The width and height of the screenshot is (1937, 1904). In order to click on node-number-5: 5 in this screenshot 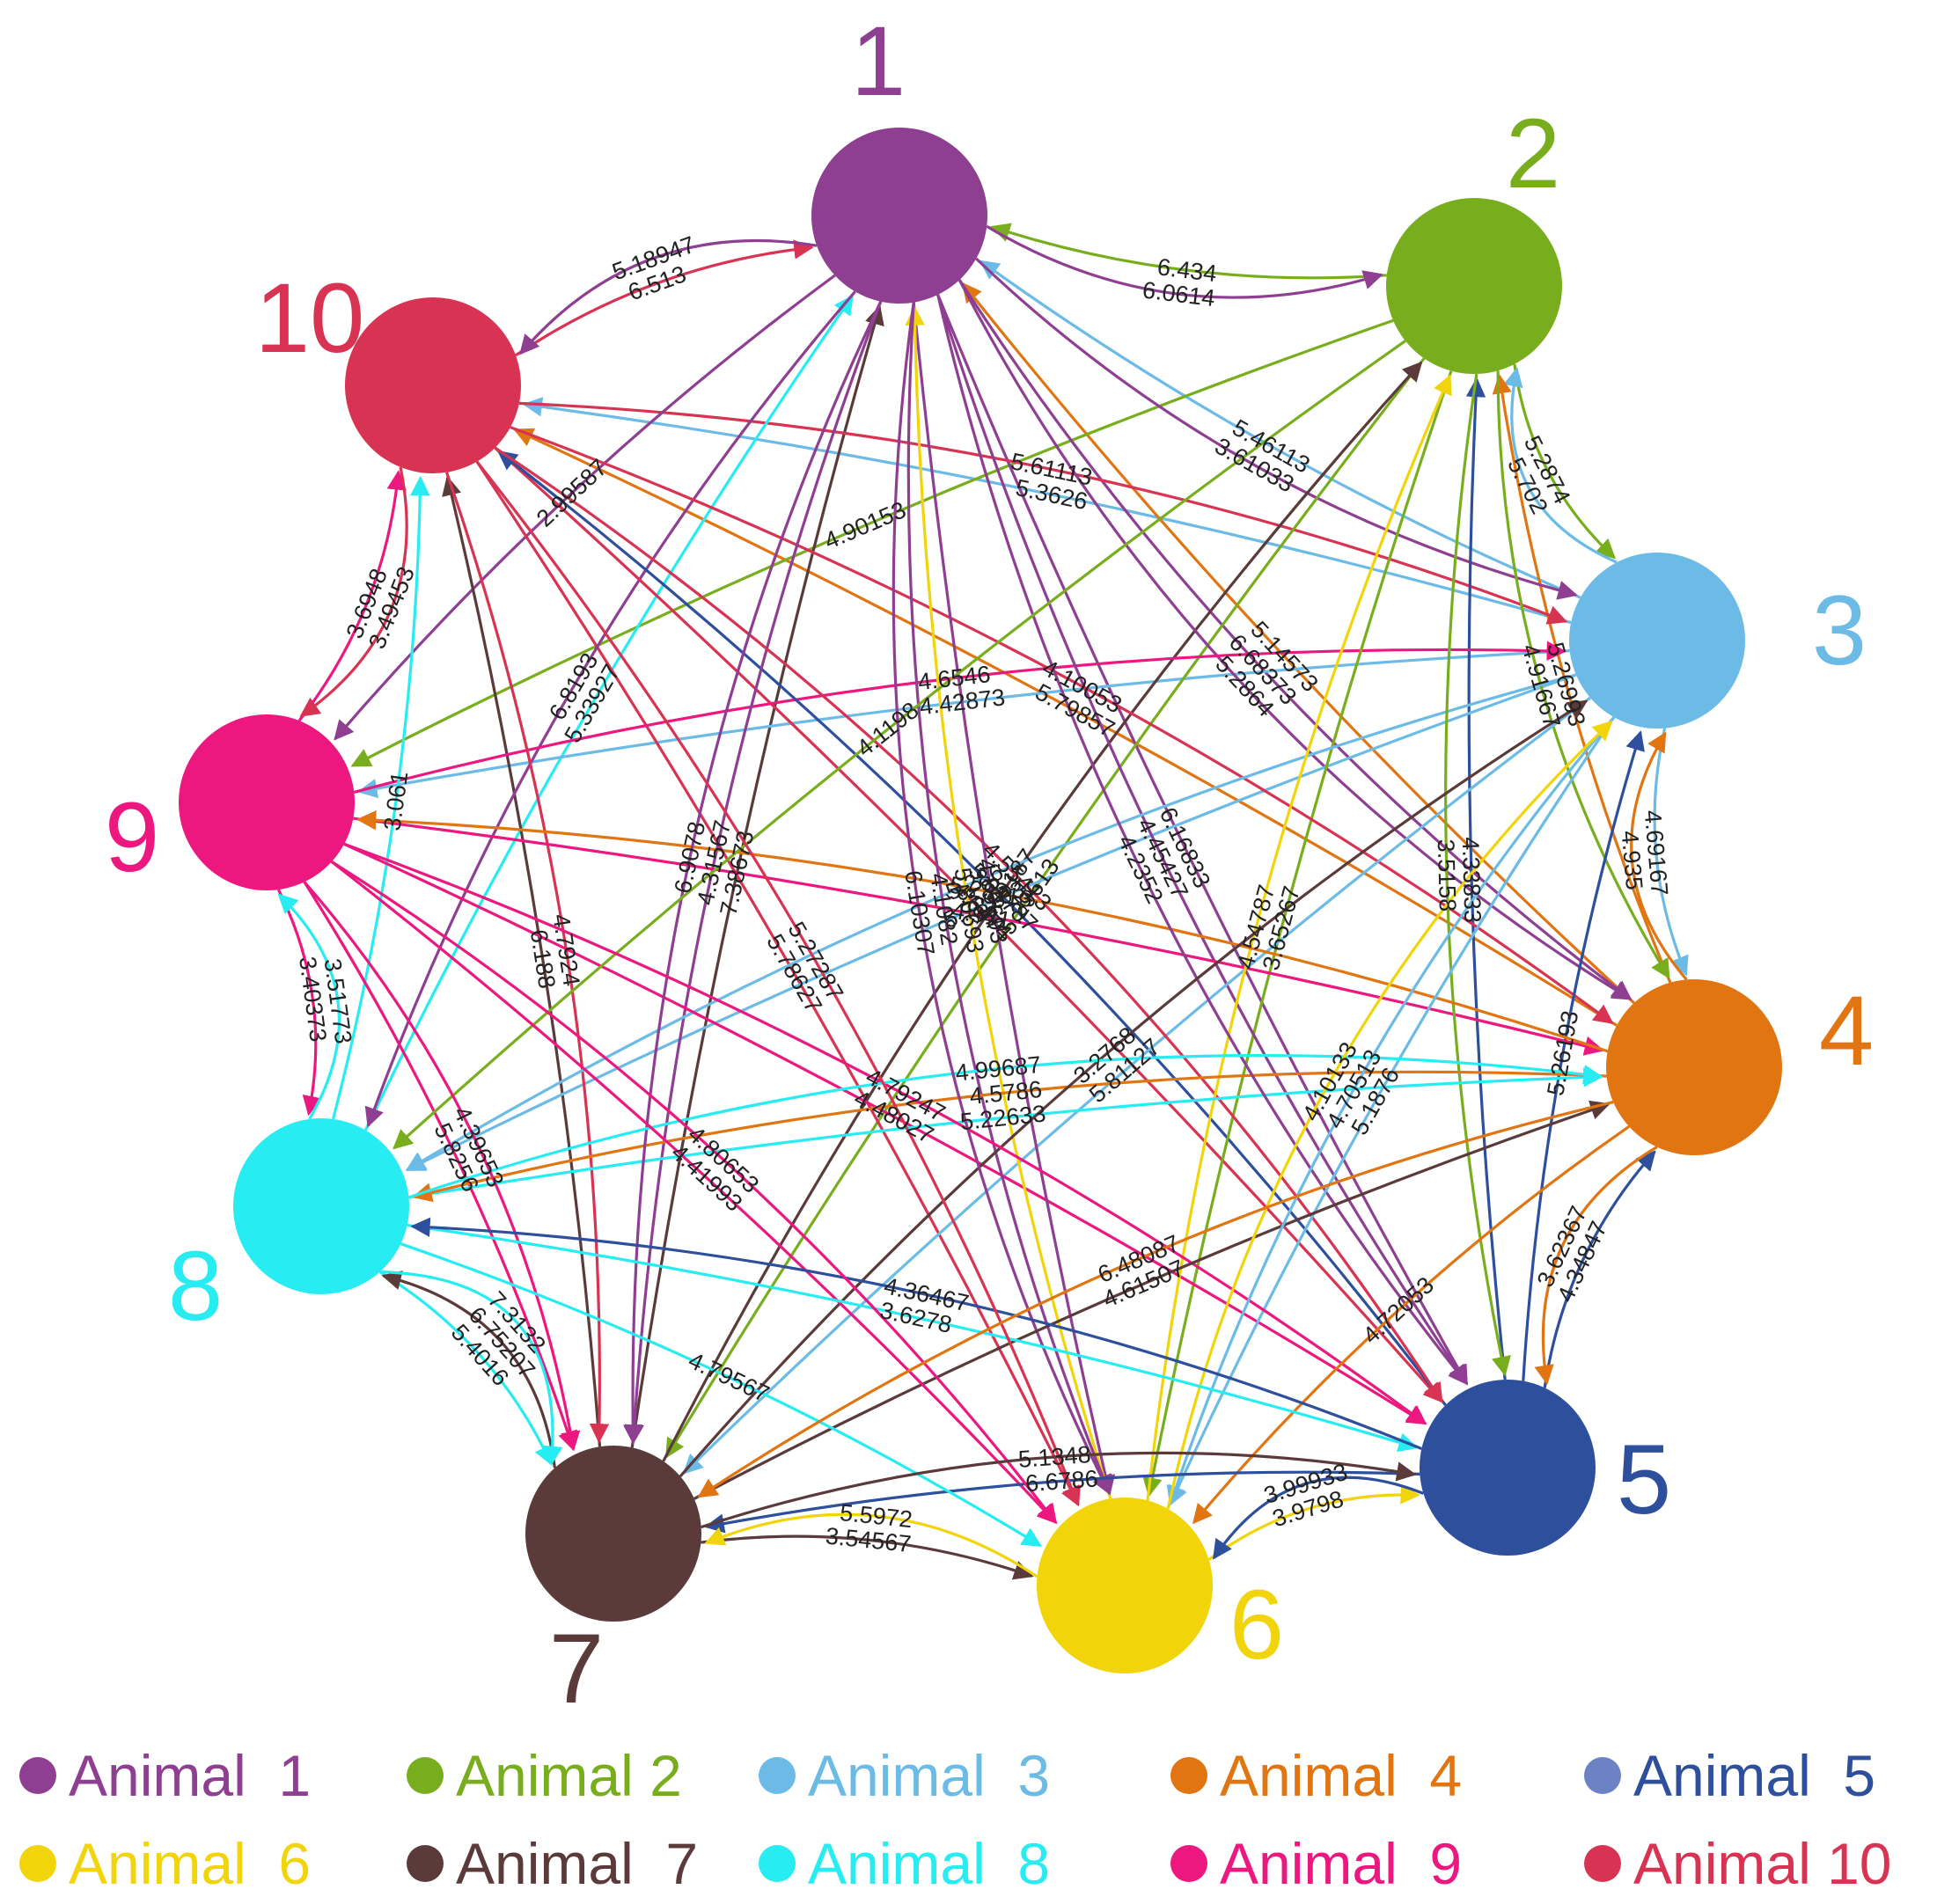, I will do `click(1644, 1479)`.